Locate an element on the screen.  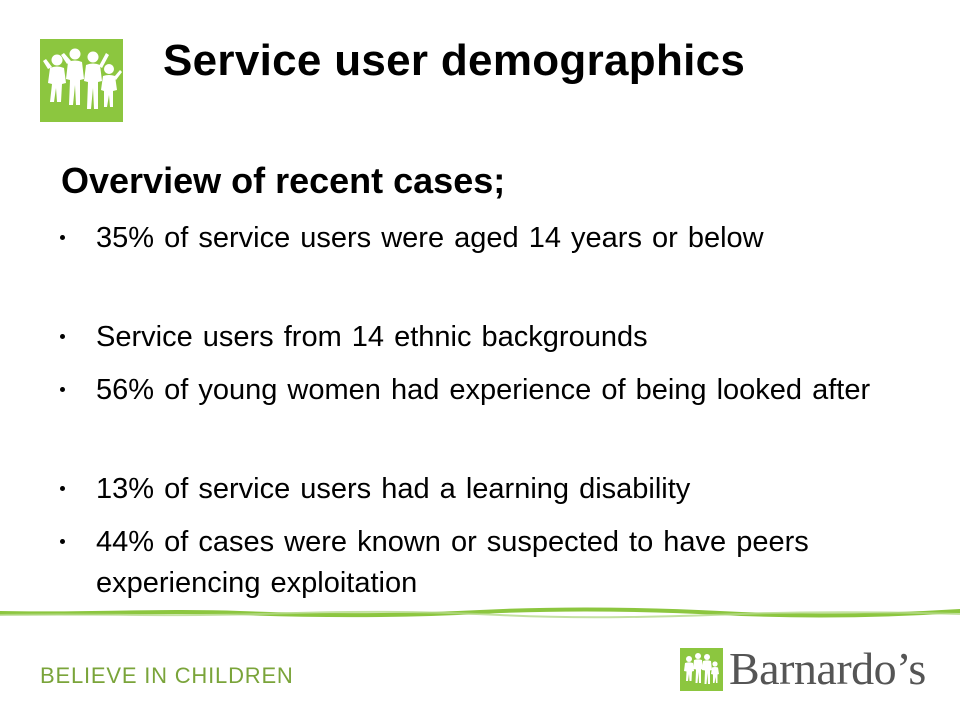
section-subheading: Overview of recent cases; is located at coordinates (283, 180).